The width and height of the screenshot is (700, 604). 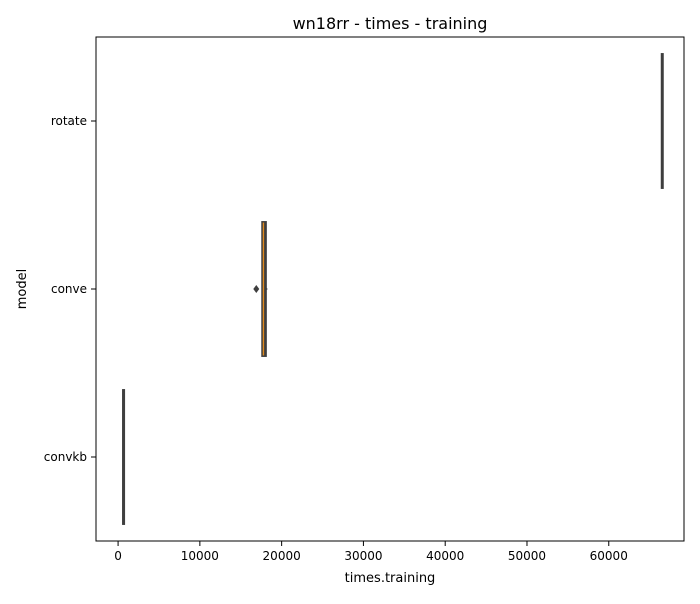 What do you see at coordinates (609, 556) in the screenshot?
I see `x-tick-label: 60000` at bounding box center [609, 556].